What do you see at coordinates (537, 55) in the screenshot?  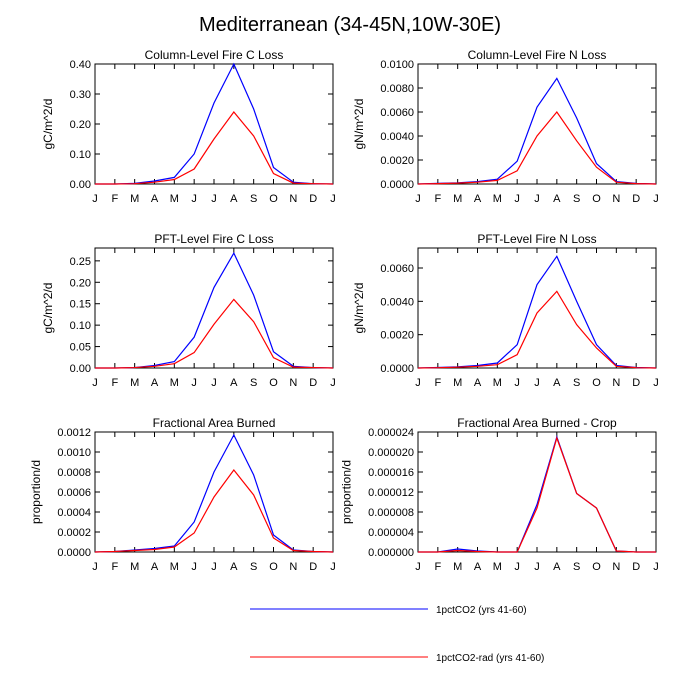 I see `panel-title: Column-Level Fire N Loss` at bounding box center [537, 55].